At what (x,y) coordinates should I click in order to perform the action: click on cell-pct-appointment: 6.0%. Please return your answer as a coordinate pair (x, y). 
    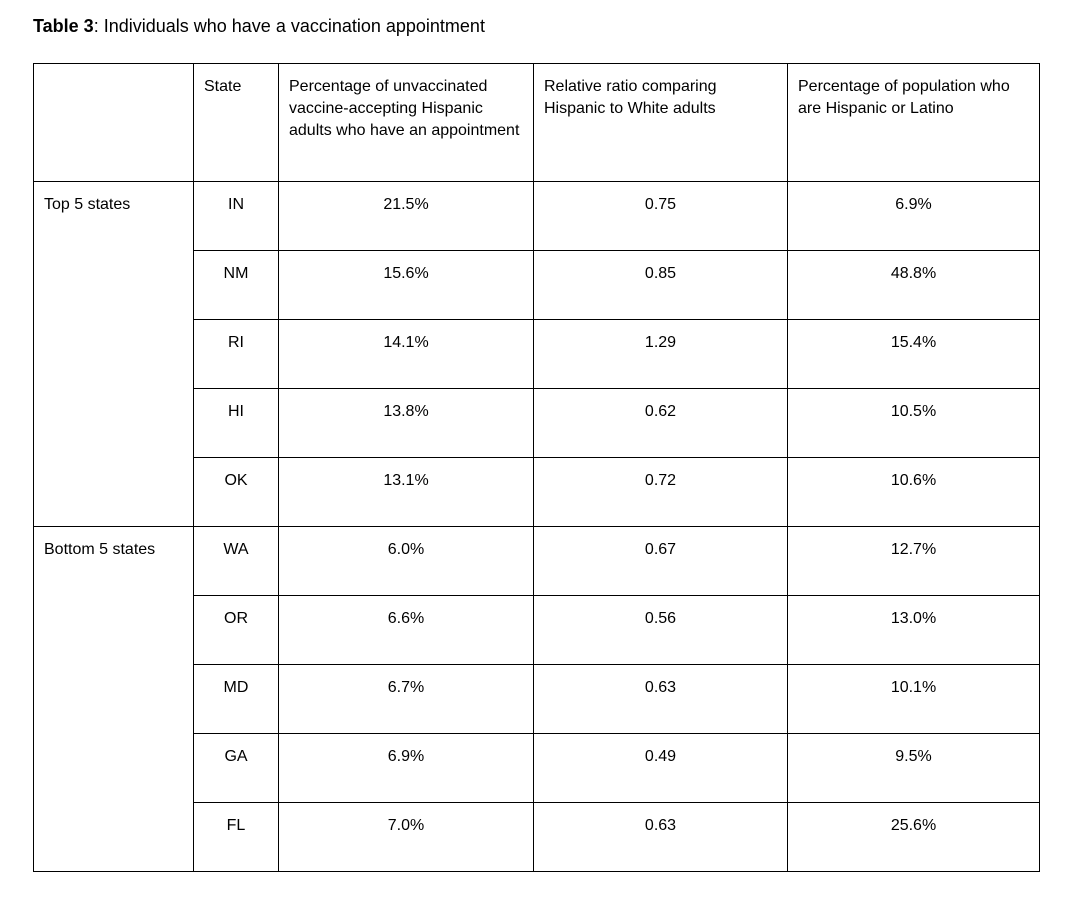
    Looking at the image, I should click on (406, 561).